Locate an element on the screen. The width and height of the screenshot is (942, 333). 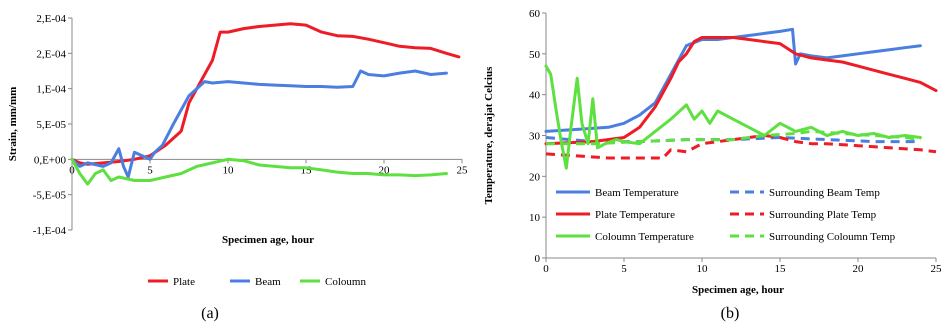
legend-label-surrounding-coloumn-temp: Surrounding Coloumn Temp is located at coordinates (832, 237).